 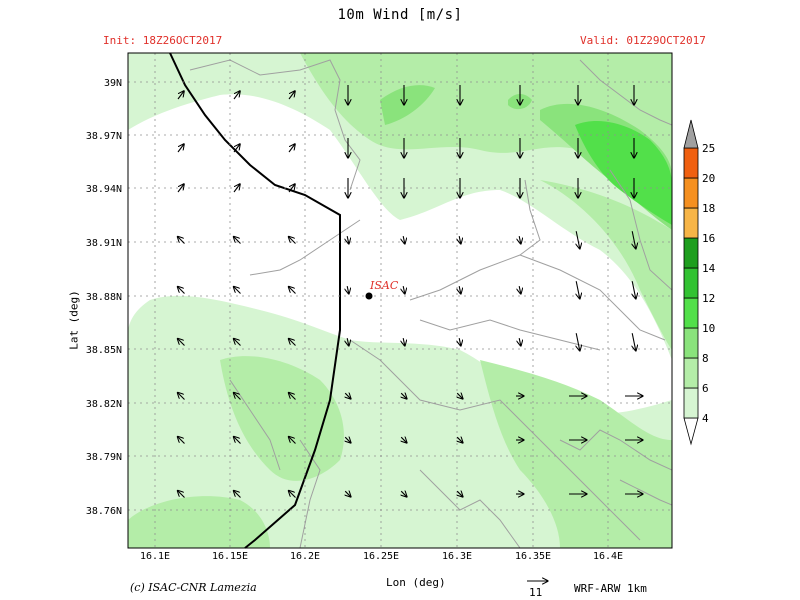 I want to click on colorbar-level-label: 6, so click(x=705, y=388).